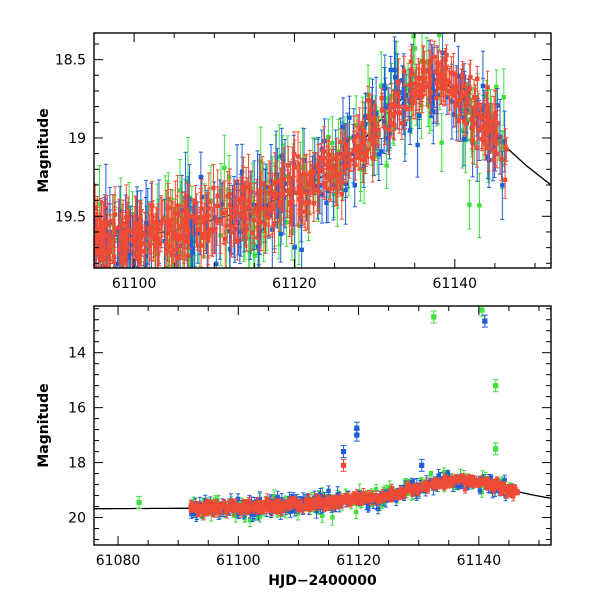 This screenshot has width=600, height=600. I want to click on y-tick-label: 19.5, so click(70, 217).